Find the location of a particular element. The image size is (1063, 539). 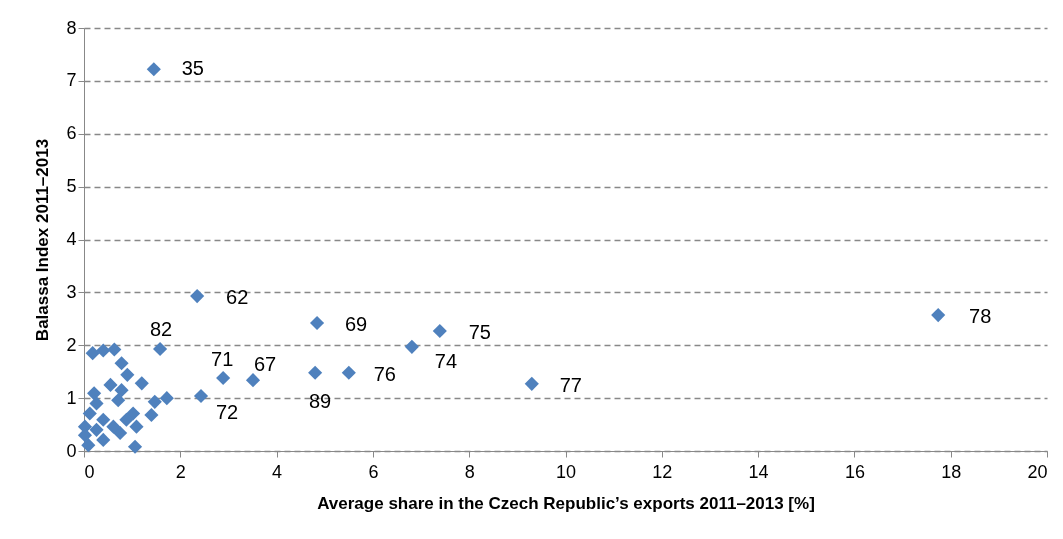

annotation: 74 is located at coordinates (446, 360).